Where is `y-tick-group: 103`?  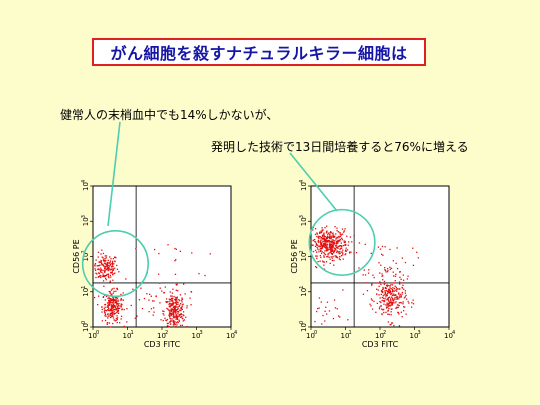
y-tick-group: 103 is located at coordinates (85, 220).